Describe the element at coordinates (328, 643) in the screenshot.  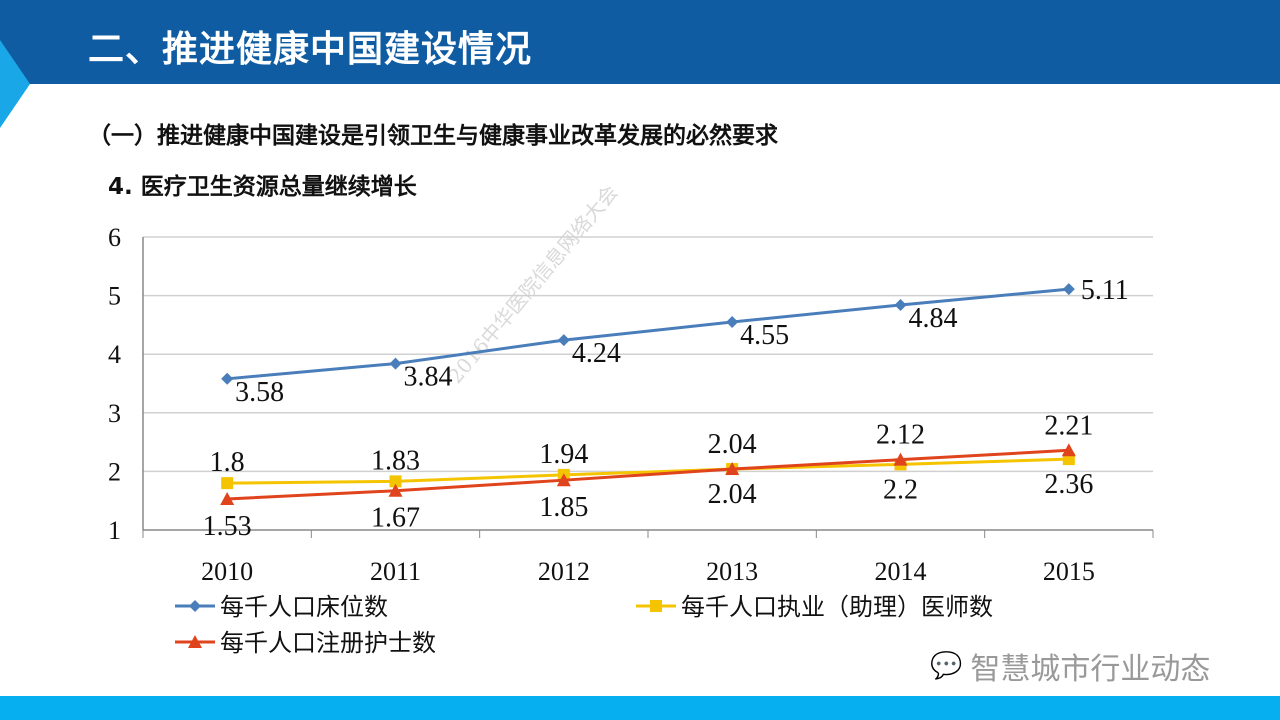
I see `legend-label: 每千人口注册护士数` at that location.